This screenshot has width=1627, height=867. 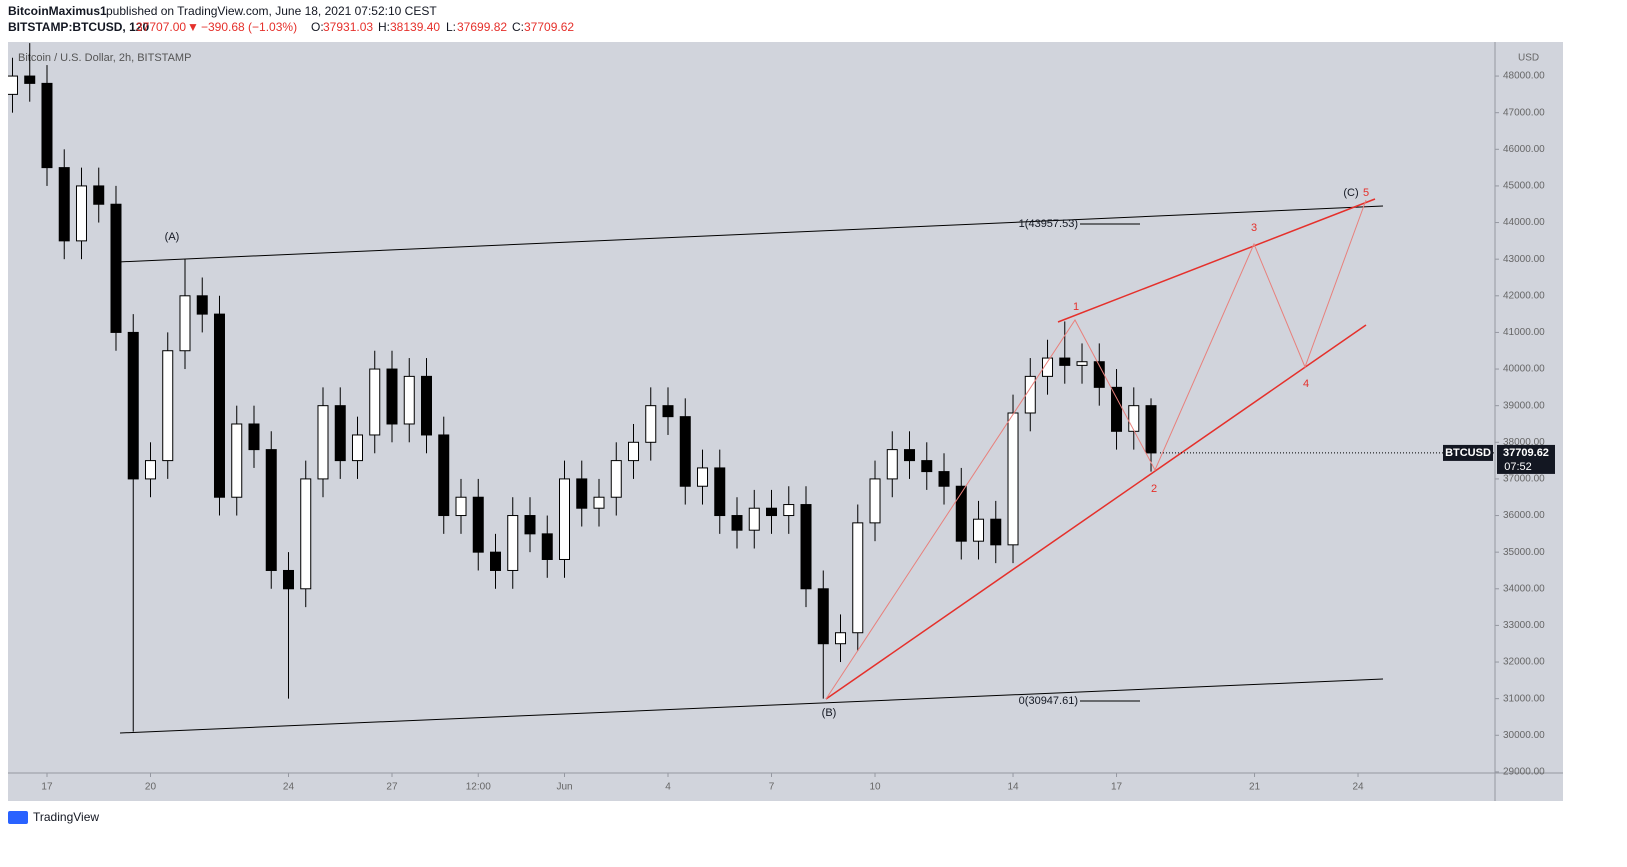 What do you see at coordinates (1524, 186) in the screenshot?
I see `y-tick-label: 45000.00` at bounding box center [1524, 186].